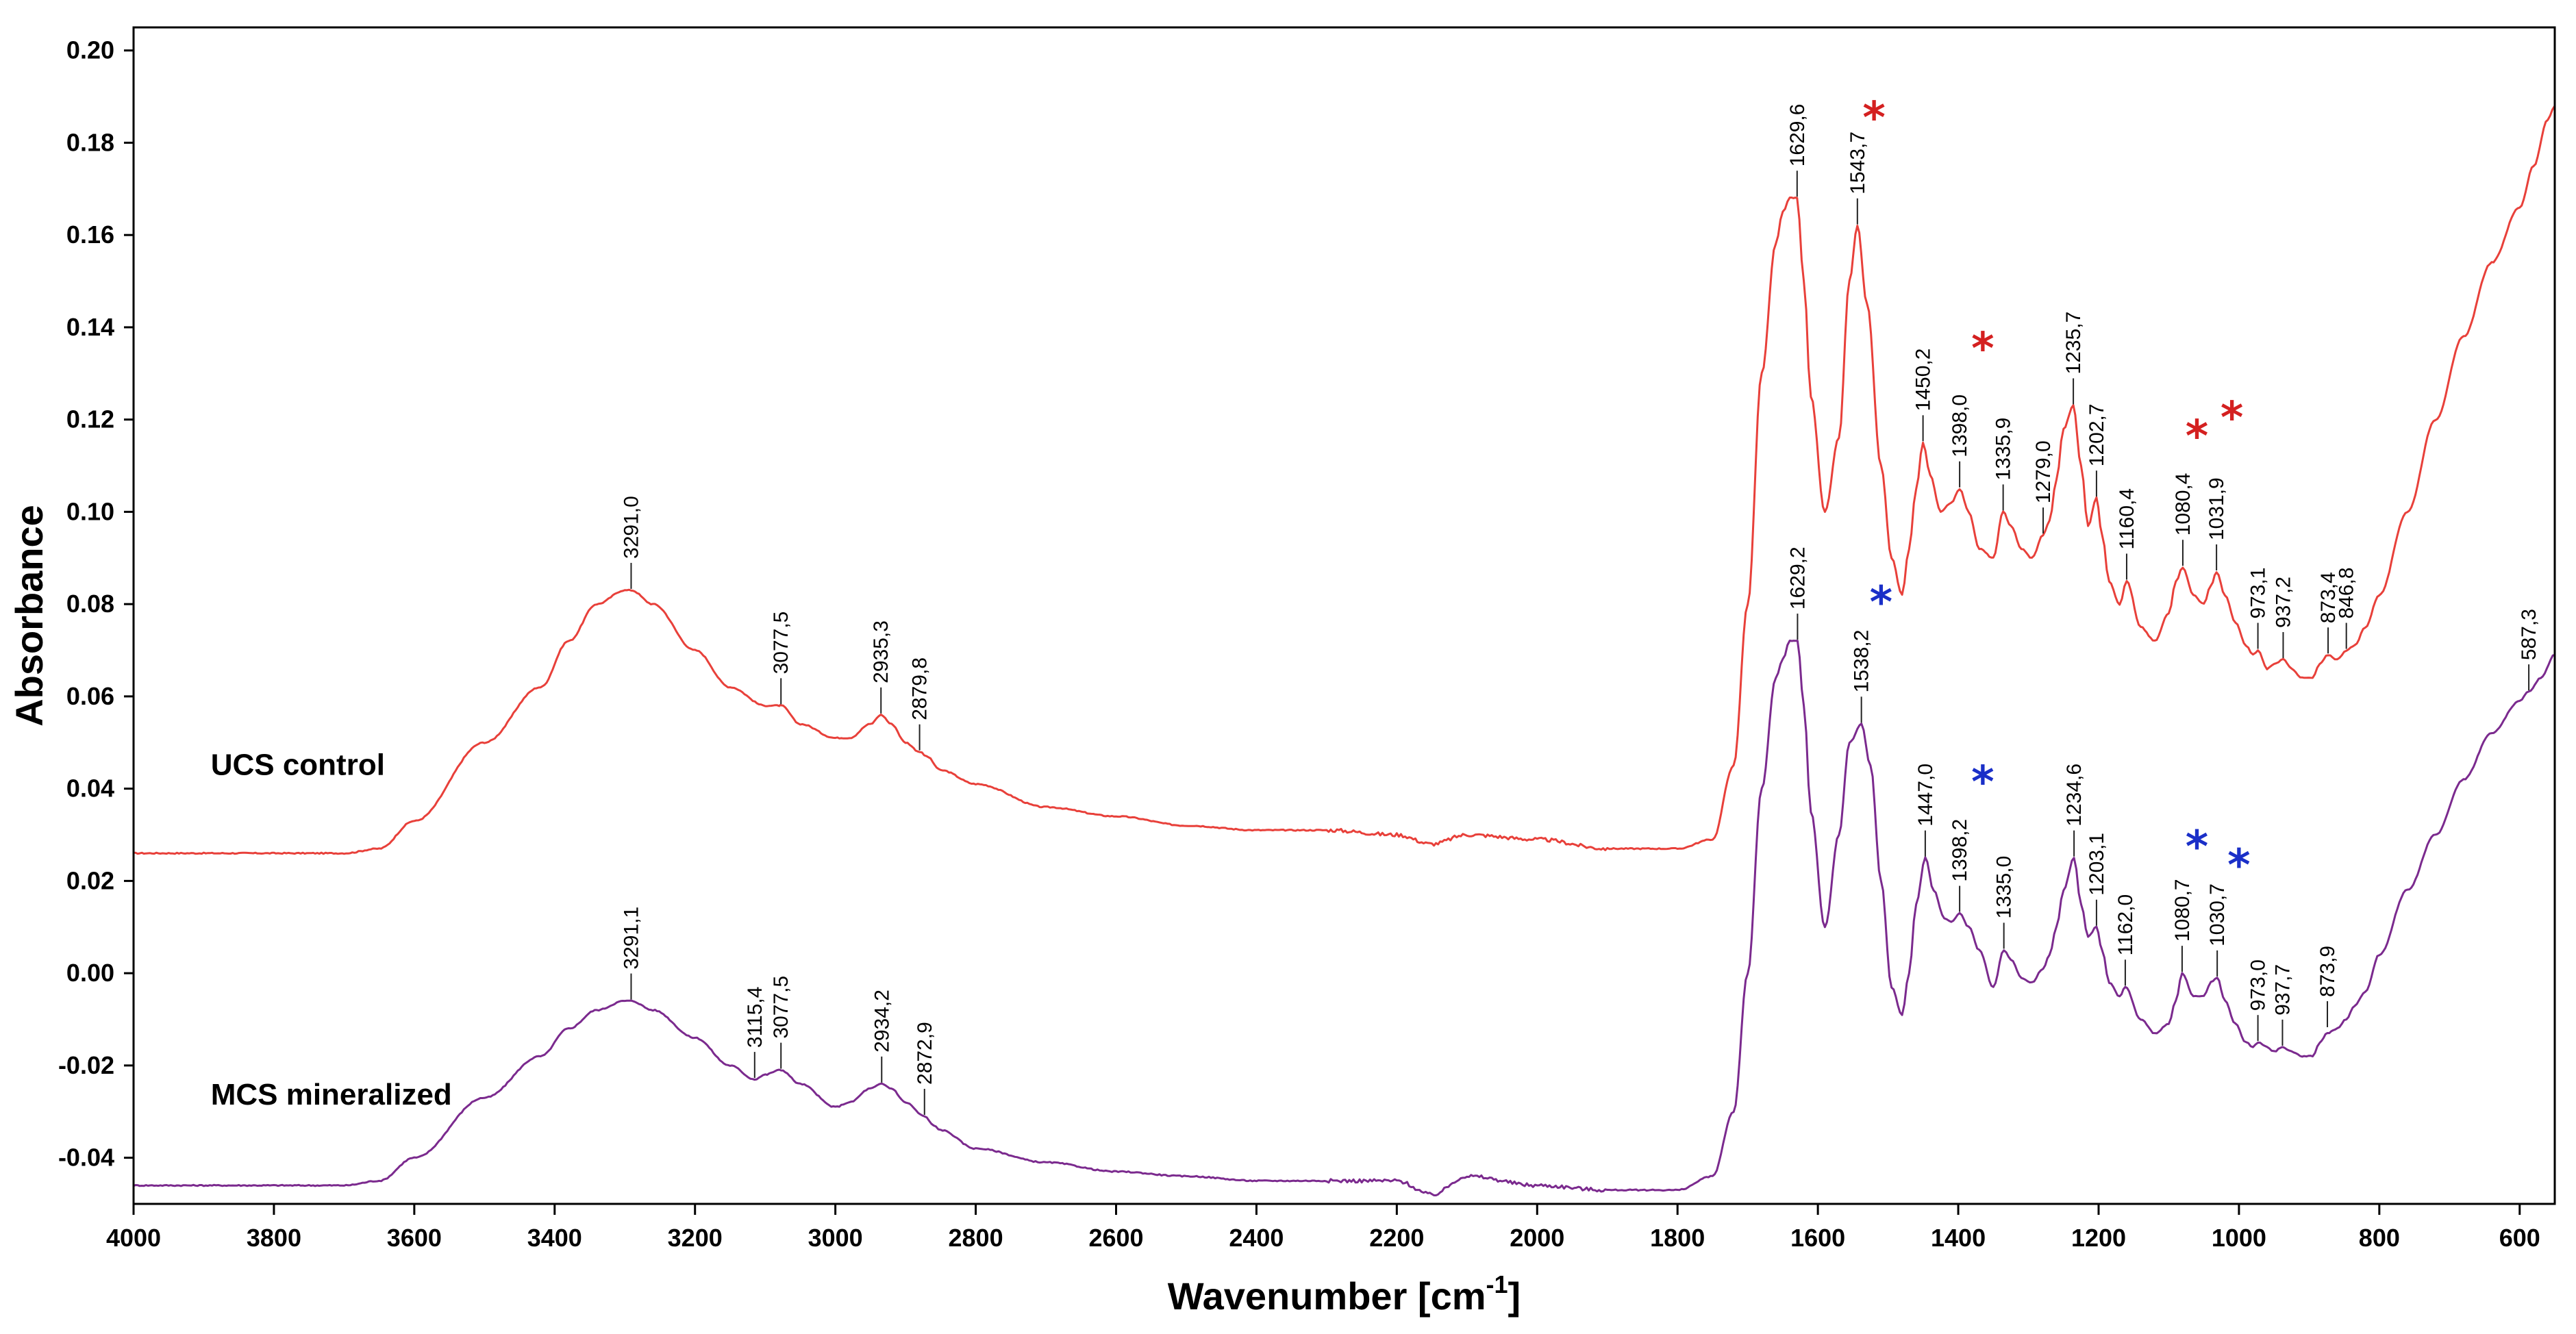  Describe the element at coordinates (1514, 1296) in the screenshot. I see `x-axis-title-end: ]` at that location.